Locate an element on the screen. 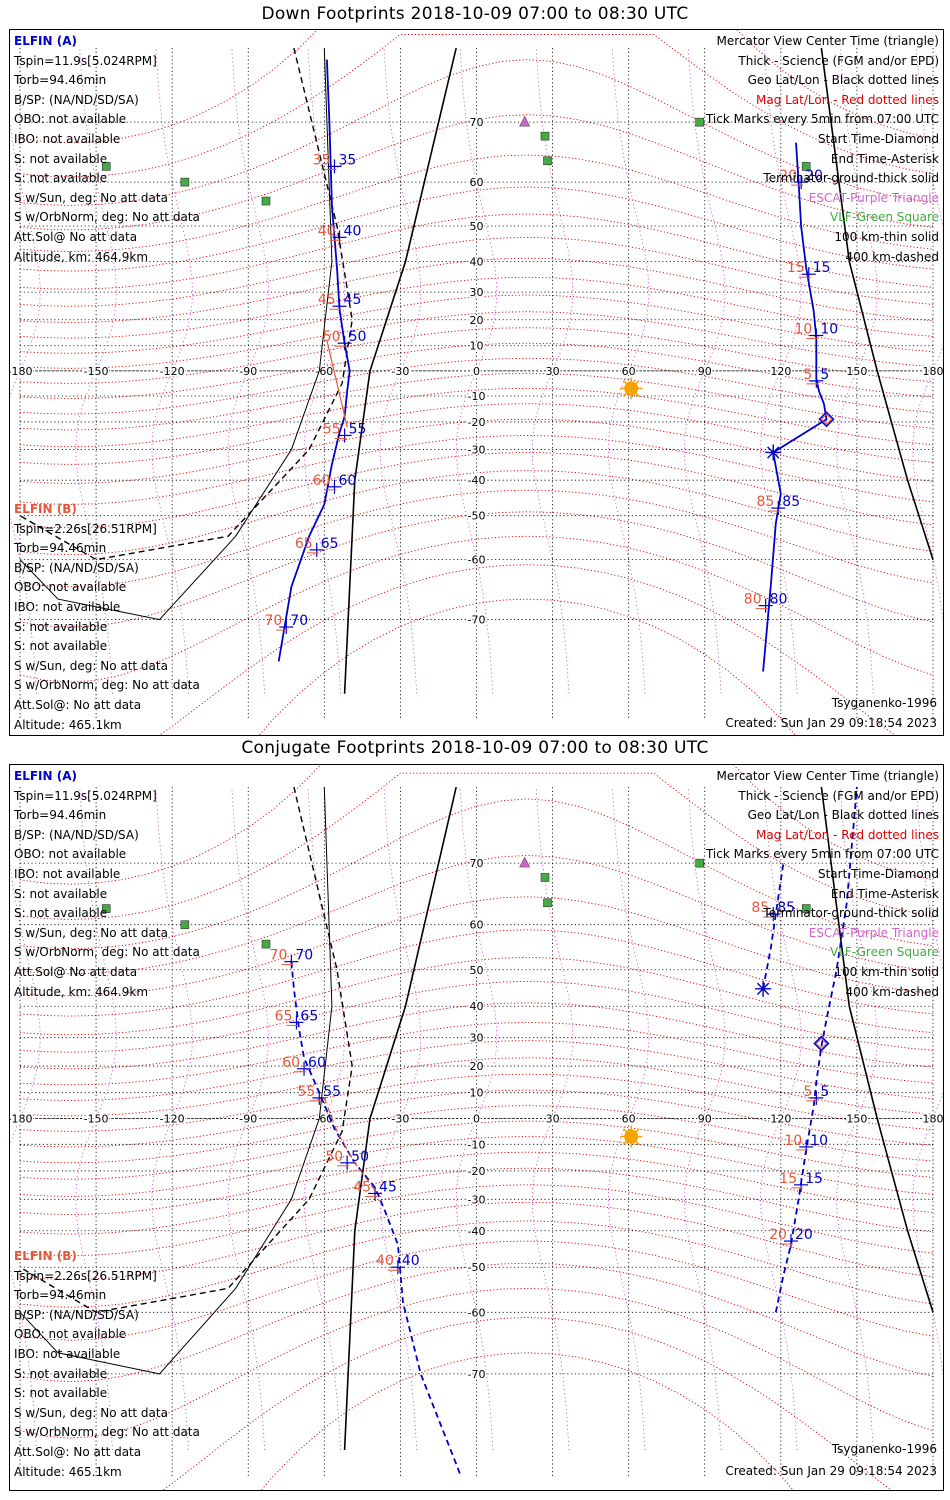 Image resolution: width=950 pixels, height=1500 pixels. x-tick-label: 90 is located at coordinates (705, 1119).